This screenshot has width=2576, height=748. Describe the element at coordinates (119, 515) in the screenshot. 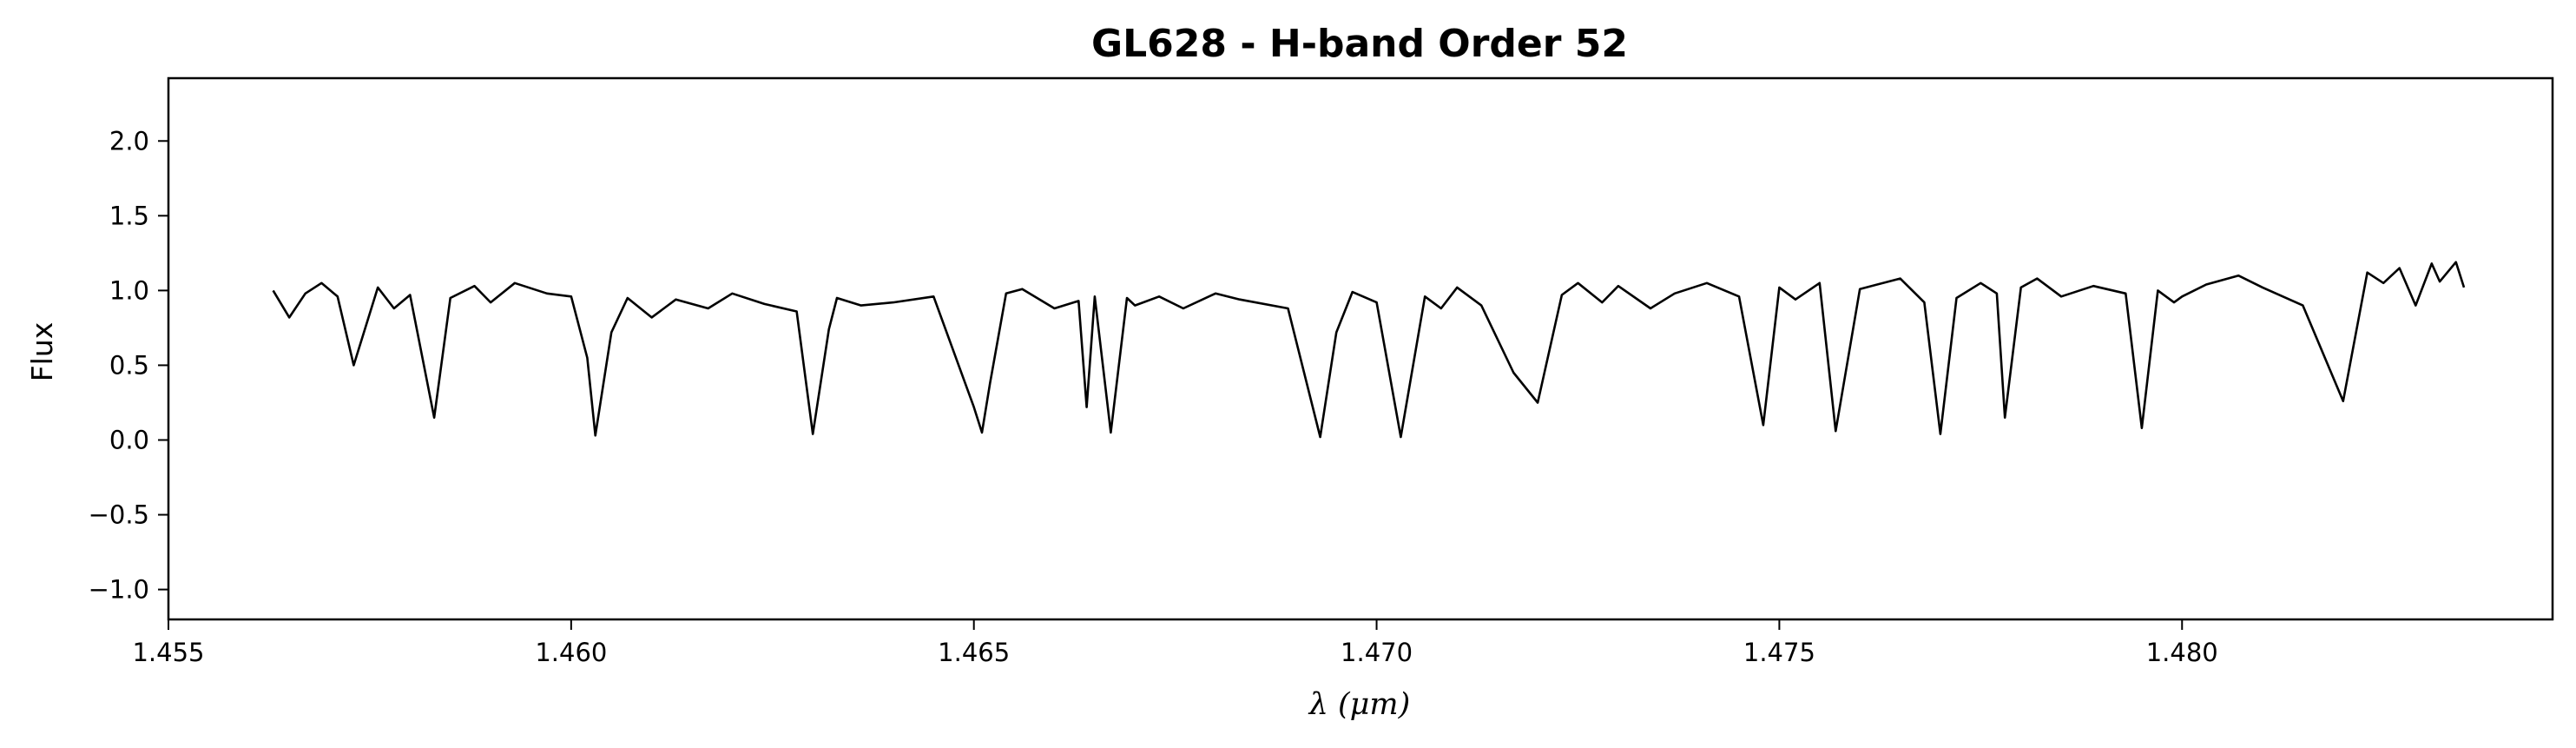

I see `y-tick-label: −0.5` at that location.